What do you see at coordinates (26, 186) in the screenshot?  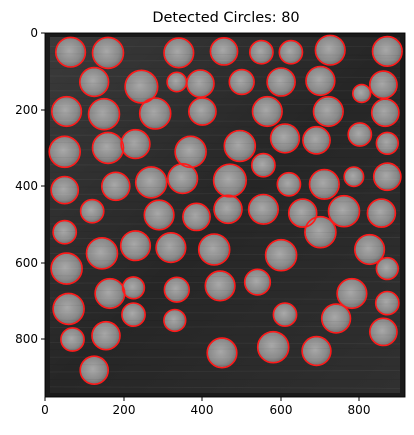 I see `y-tick-label: 400` at bounding box center [26, 186].